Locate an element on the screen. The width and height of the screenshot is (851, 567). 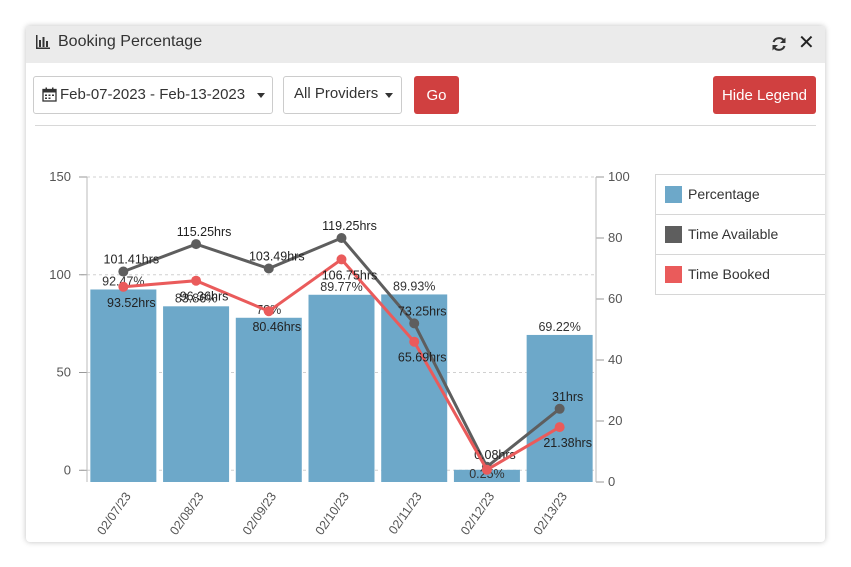
line-data-label: 31hrs is located at coordinates (567, 397).